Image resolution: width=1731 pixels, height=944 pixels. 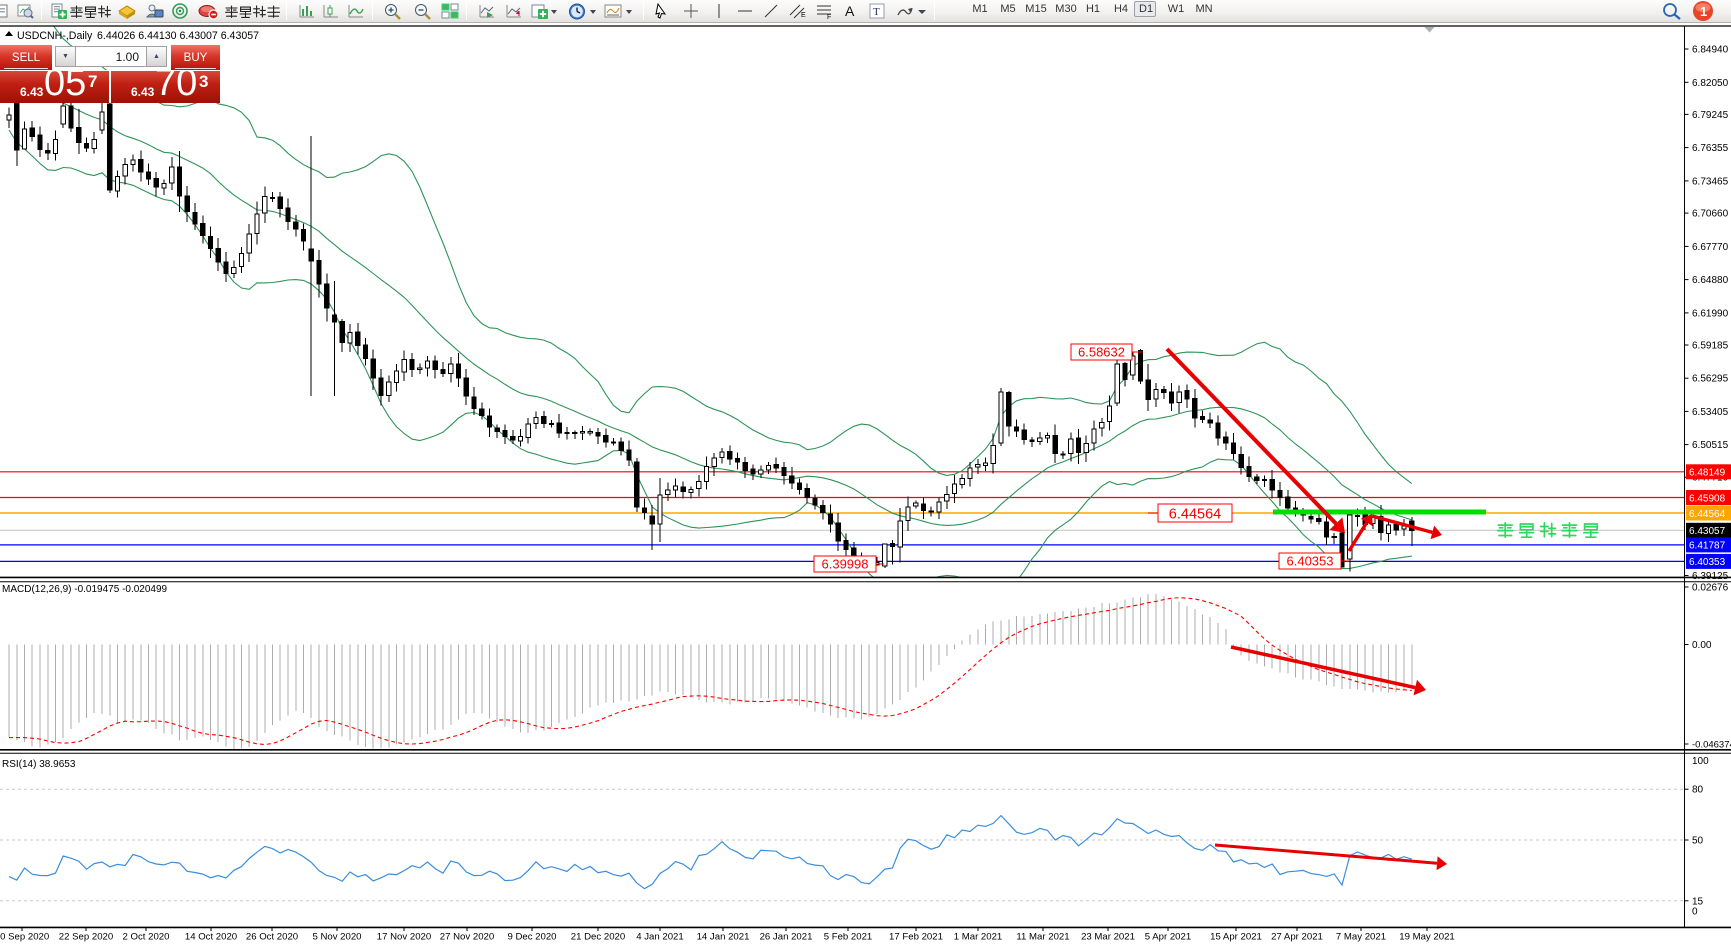 I want to click on svg-text: 10 Sep 2020, so click(x=24, y=937).